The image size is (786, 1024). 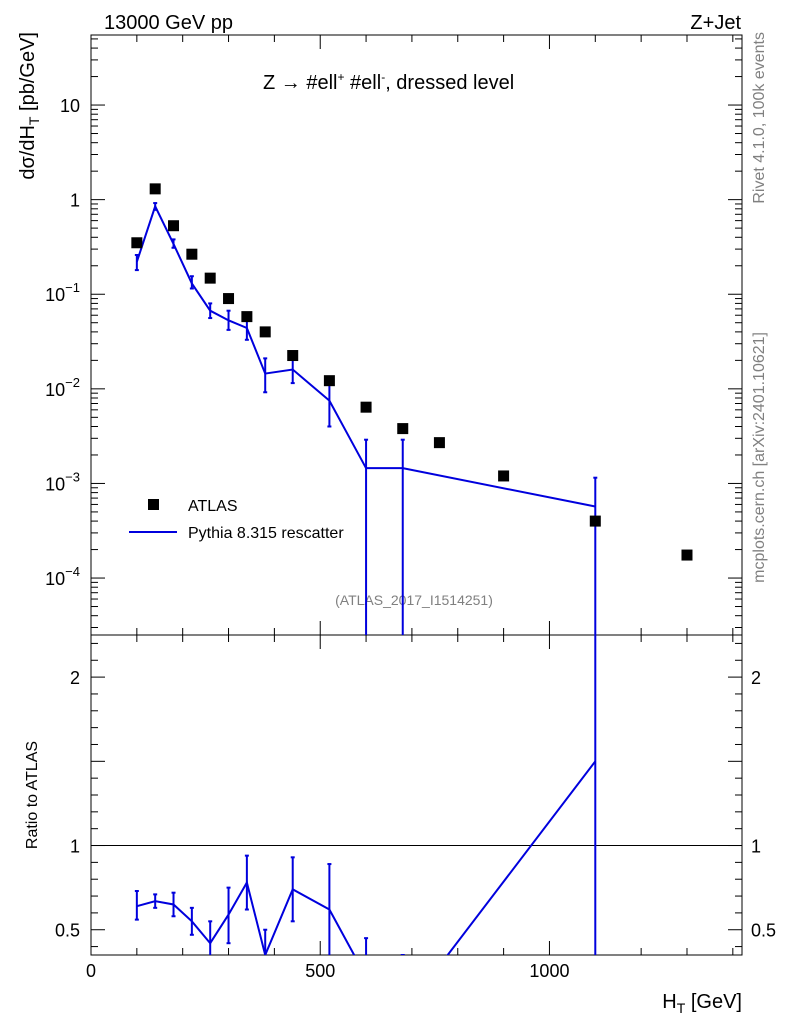 What do you see at coordinates (62, 292) in the screenshot?
I see `y-tick-label: 10⁻¹` at bounding box center [62, 292].